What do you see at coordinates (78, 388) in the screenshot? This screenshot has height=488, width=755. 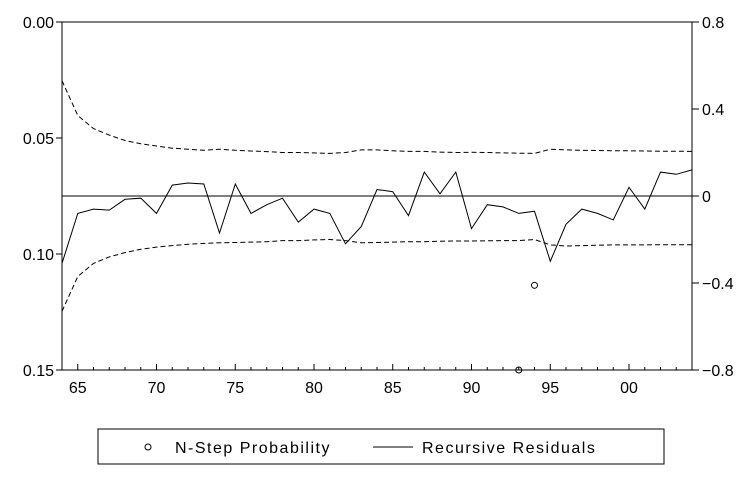 I see `x-tick-label: 65` at bounding box center [78, 388].